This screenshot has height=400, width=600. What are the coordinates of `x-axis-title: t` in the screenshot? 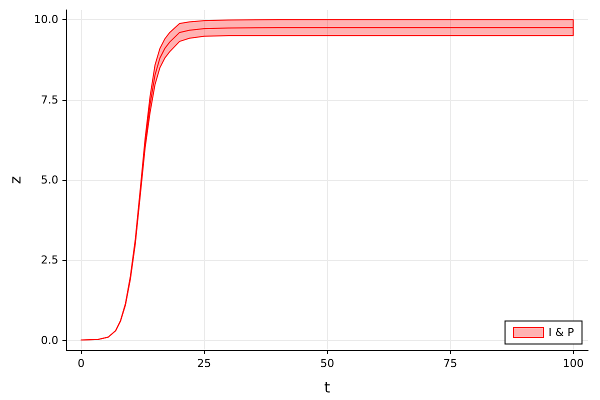 It's located at (327, 387).